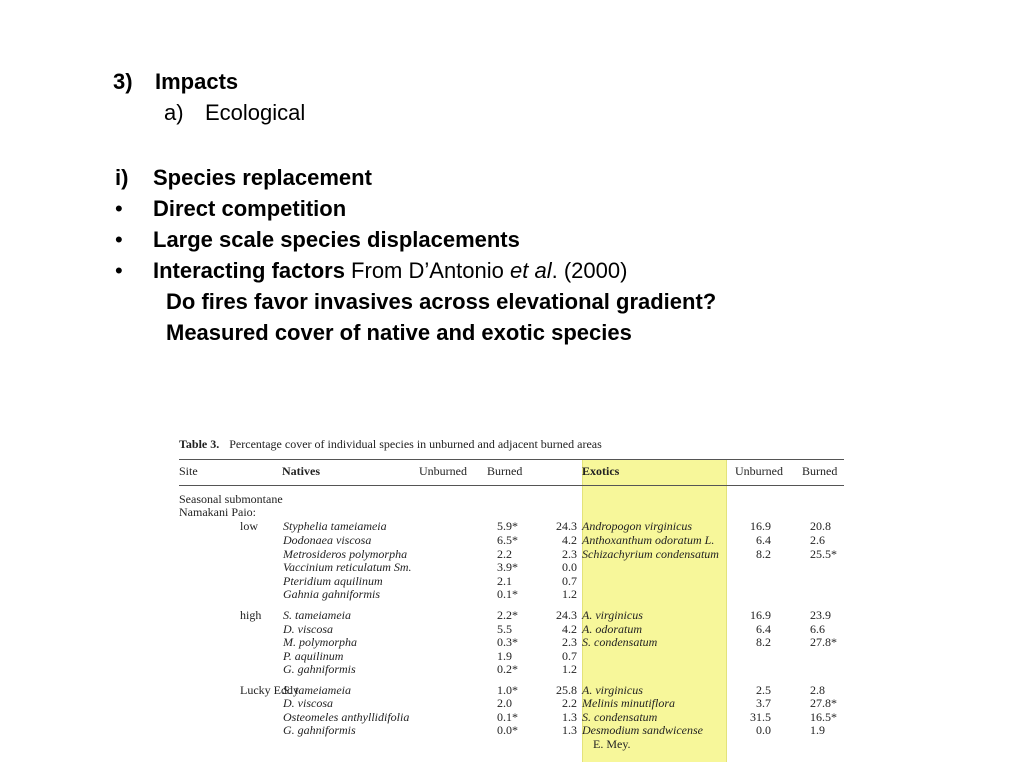 The image size is (1024, 768). I want to click on table-cell-eu: 31.5, so click(760, 717).